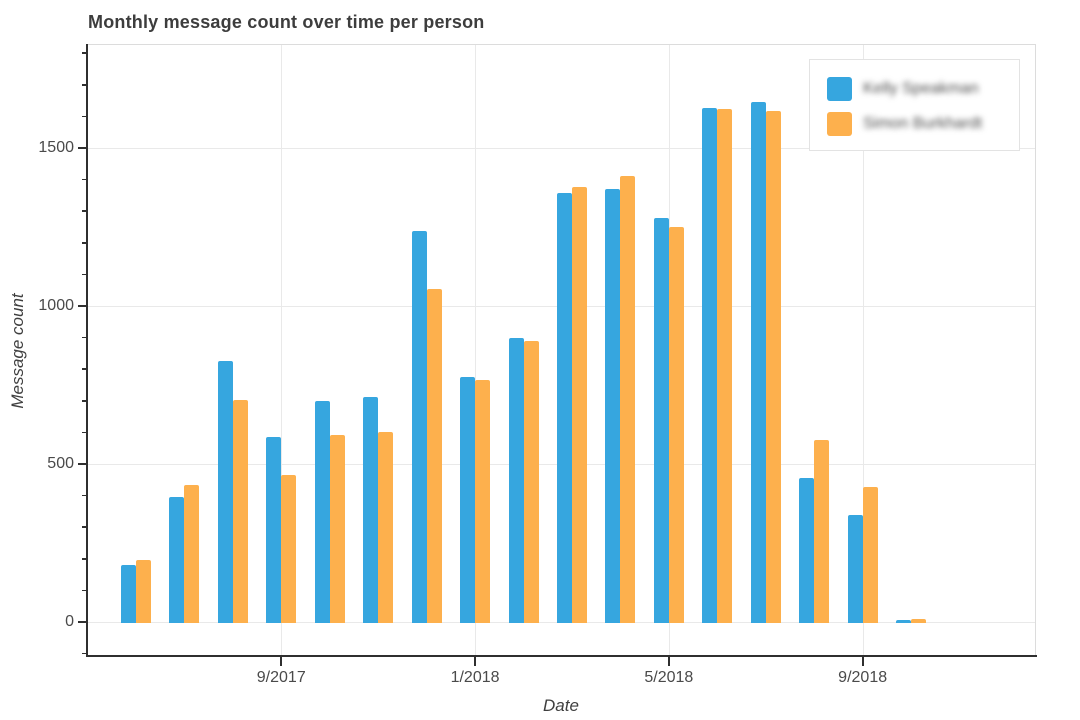  I want to click on bar-1/2018-series1, so click(483, 501).